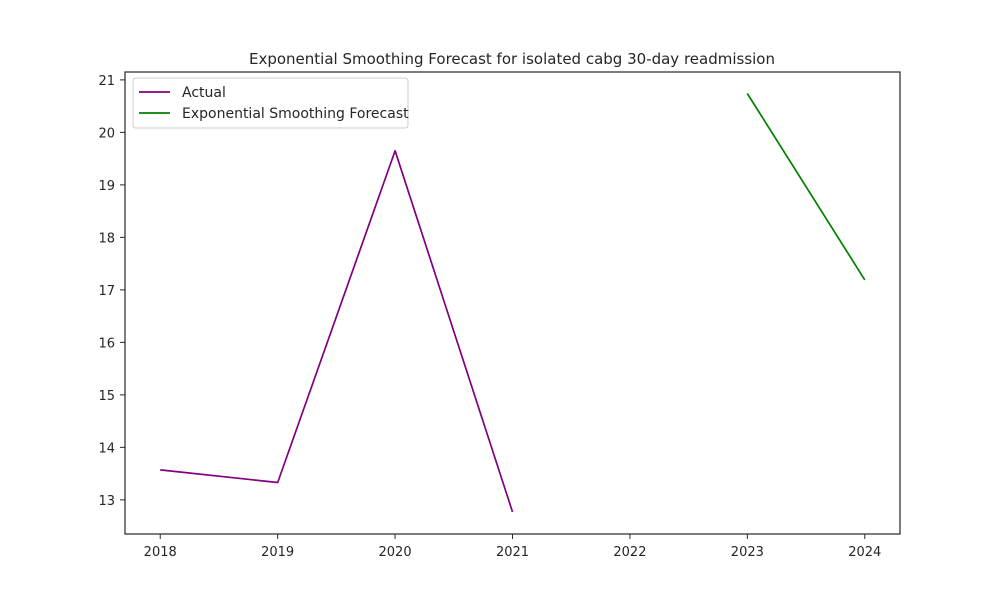 Image resolution: width=1000 pixels, height=600 pixels. What do you see at coordinates (747, 552) in the screenshot?
I see `x-tick-label: 2023` at bounding box center [747, 552].